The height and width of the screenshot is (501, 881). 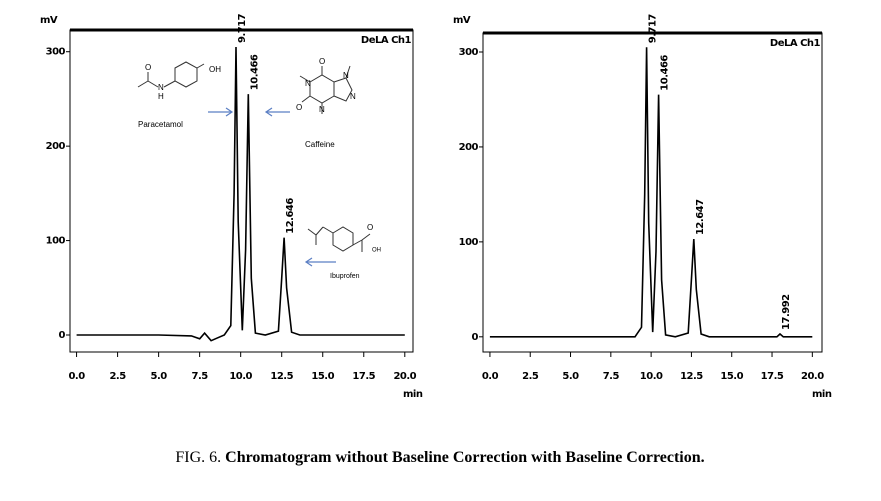 What do you see at coordinates (786, 312) in the screenshot?
I see `peak-label: 17.992` at bounding box center [786, 312].